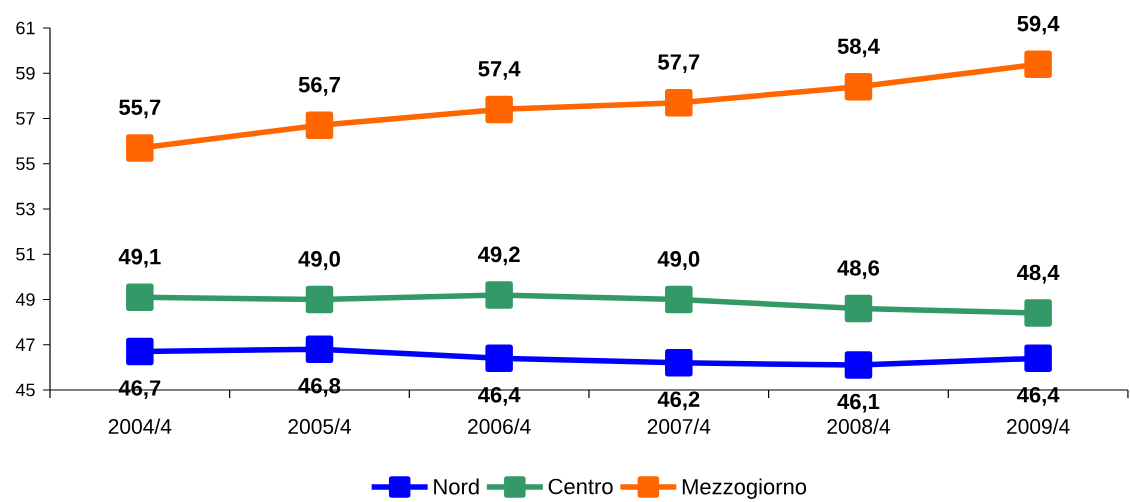 The image size is (1130, 502). I want to click on y-tick-label: 45, so click(25, 390).